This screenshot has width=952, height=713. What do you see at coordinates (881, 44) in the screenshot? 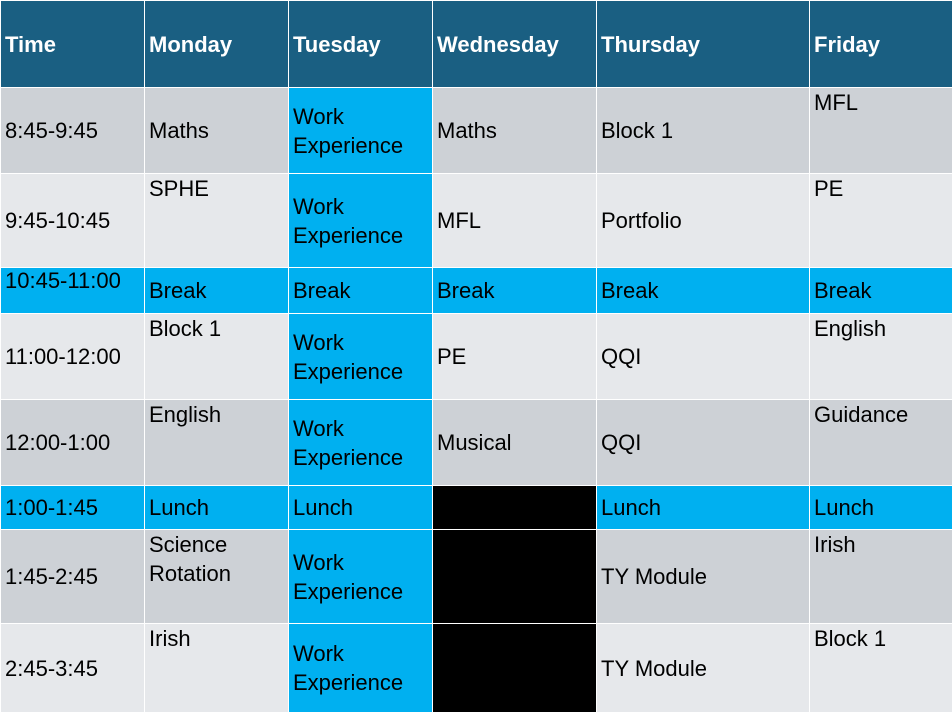
I see `header-friday: Friday` at bounding box center [881, 44].